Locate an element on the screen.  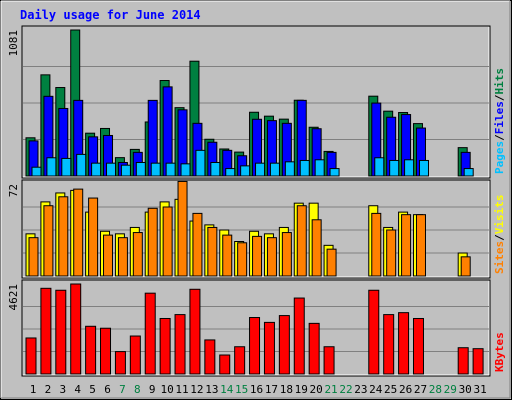
legend-entry: Pages is located at coordinates (499, 157).